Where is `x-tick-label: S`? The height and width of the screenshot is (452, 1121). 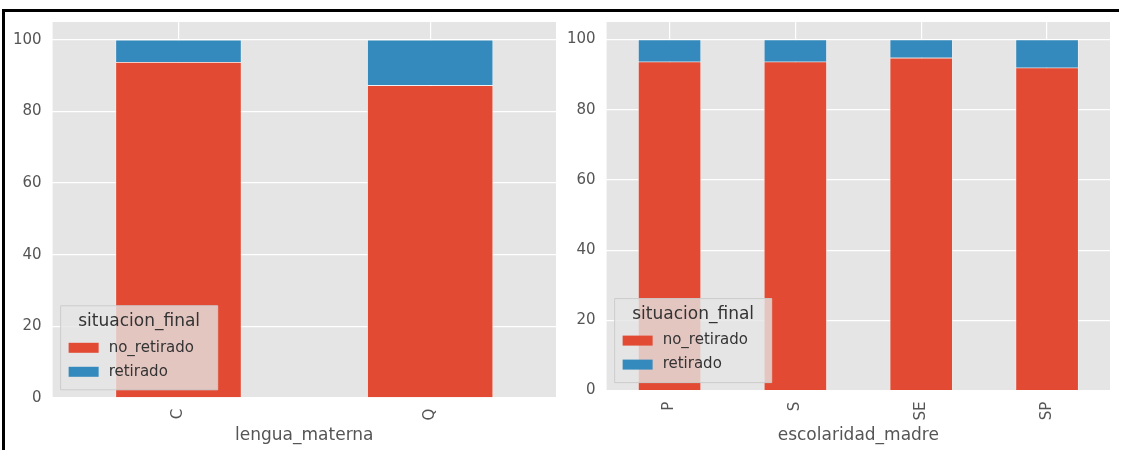 x-tick-label: S is located at coordinates (794, 406).